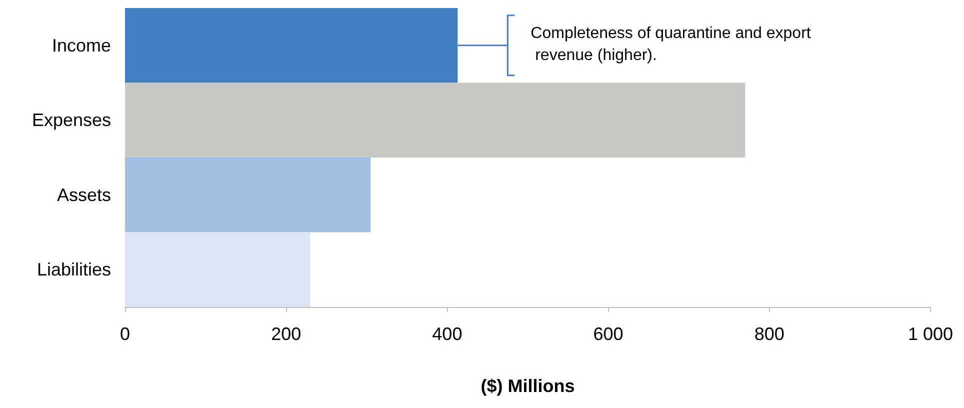 This screenshot has height=408, width=964. I want to click on x-tick-label: 1 000, so click(930, 334).